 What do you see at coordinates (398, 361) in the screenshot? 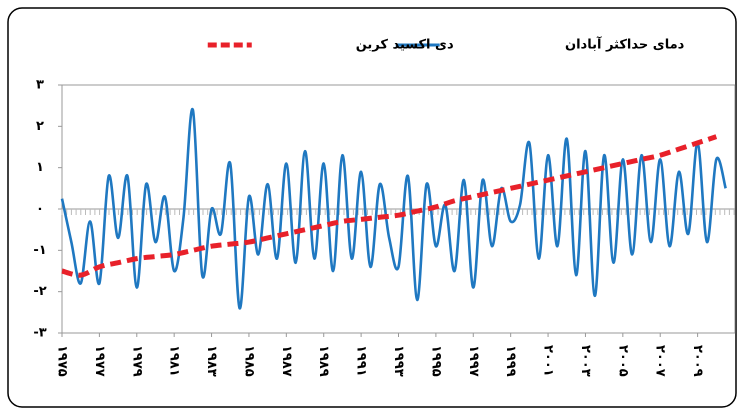
I see `x-tick-label: ۱۹۹۳` at bounding box center [398, 361].